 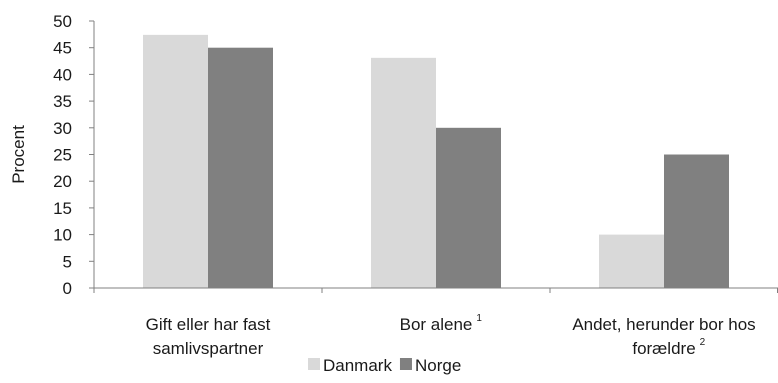 I want to click on y-tick-label: 25, so click(x=62, y=155).